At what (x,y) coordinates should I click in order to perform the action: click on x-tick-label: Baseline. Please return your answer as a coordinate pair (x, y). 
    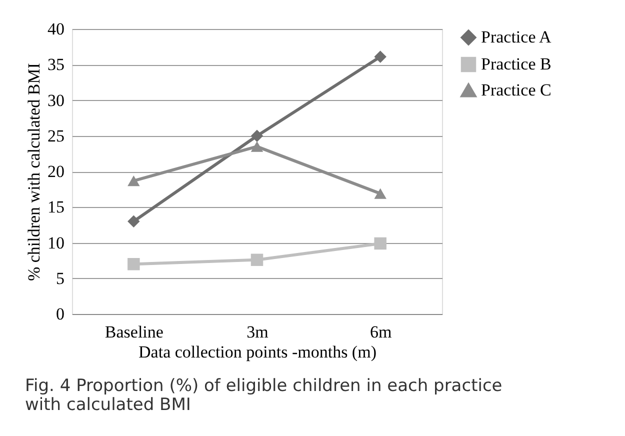
    Looking at the image, I should click on (134, 332).